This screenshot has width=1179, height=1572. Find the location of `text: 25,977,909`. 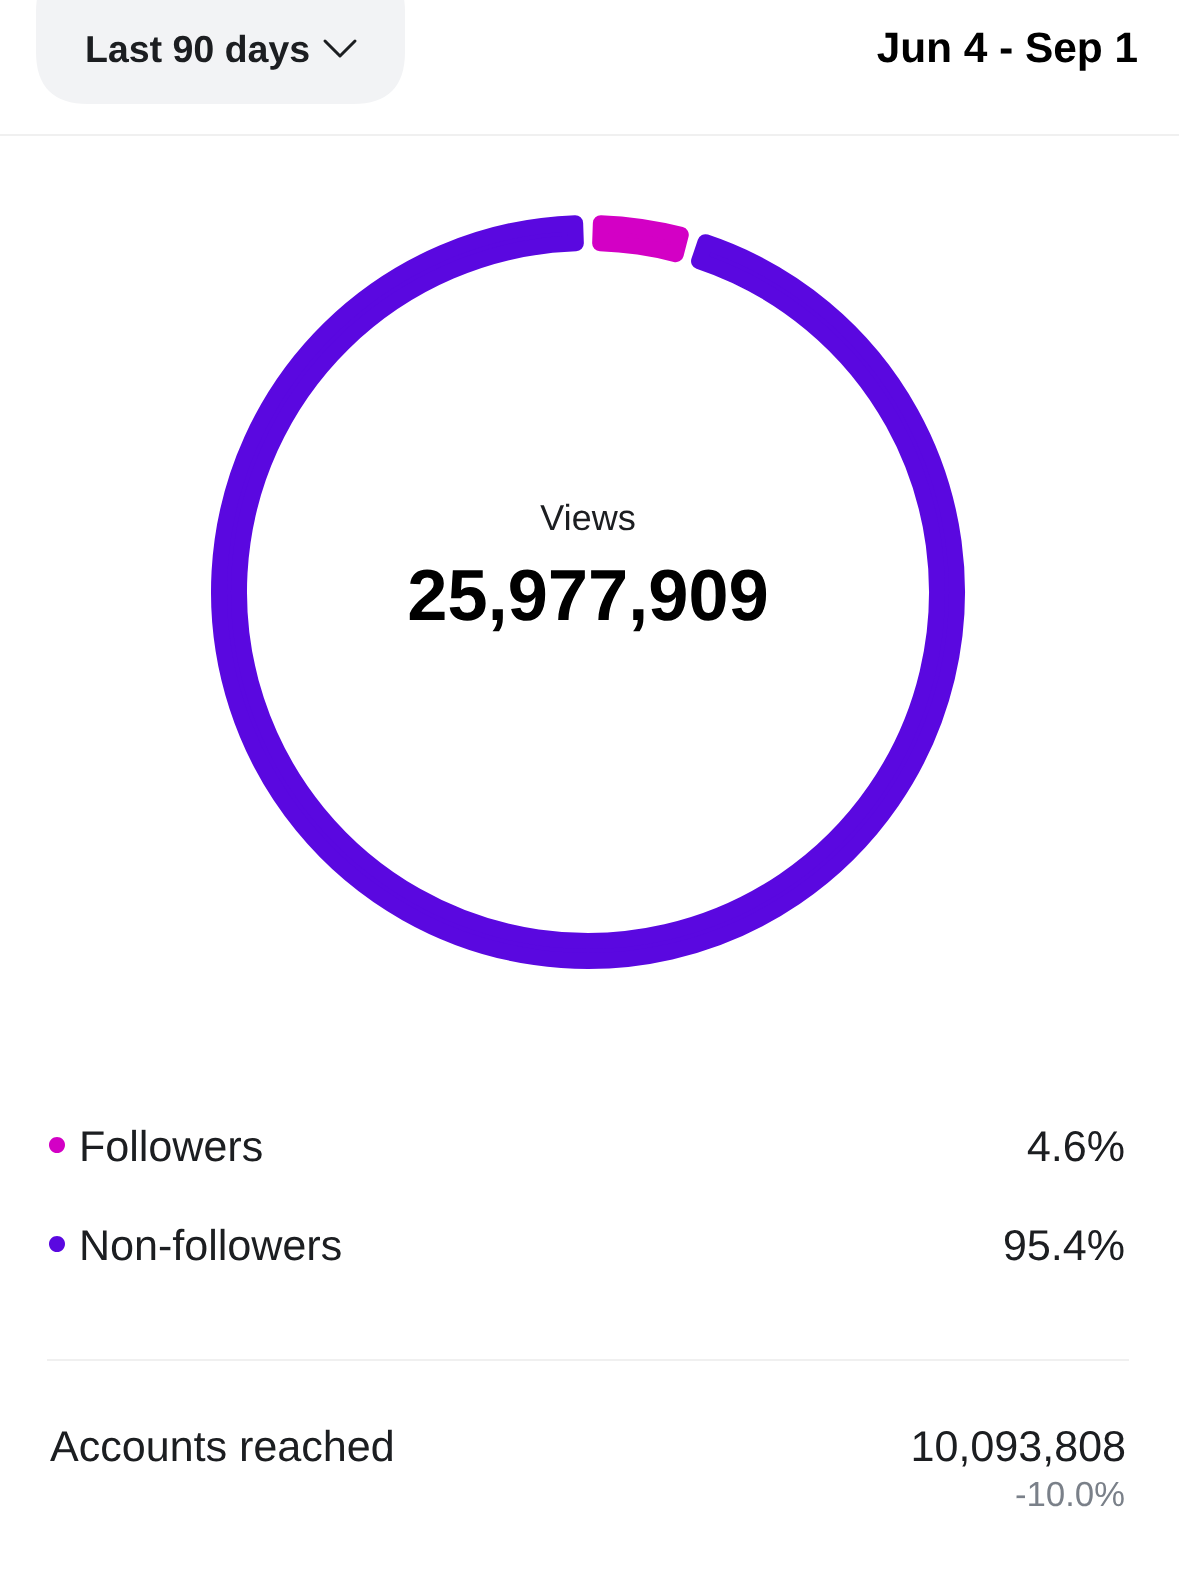

text: 25,977,909 is located at coordinates (588, 600).